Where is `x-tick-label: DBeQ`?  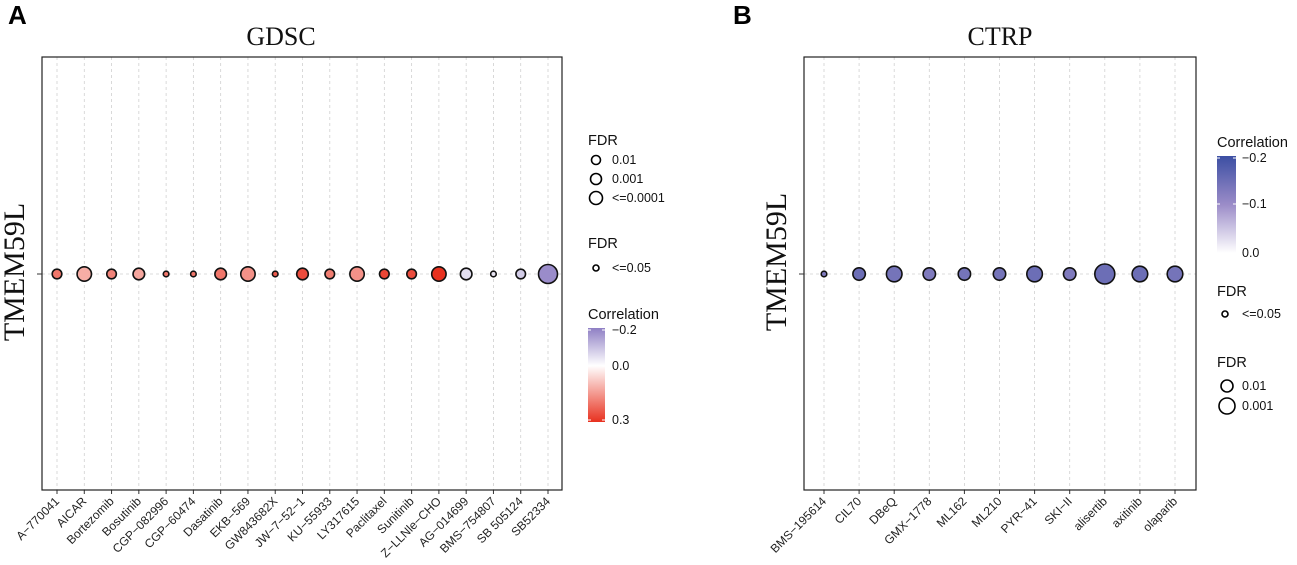 x-tick-label: DBeQ is located at coordinates (882, 510).